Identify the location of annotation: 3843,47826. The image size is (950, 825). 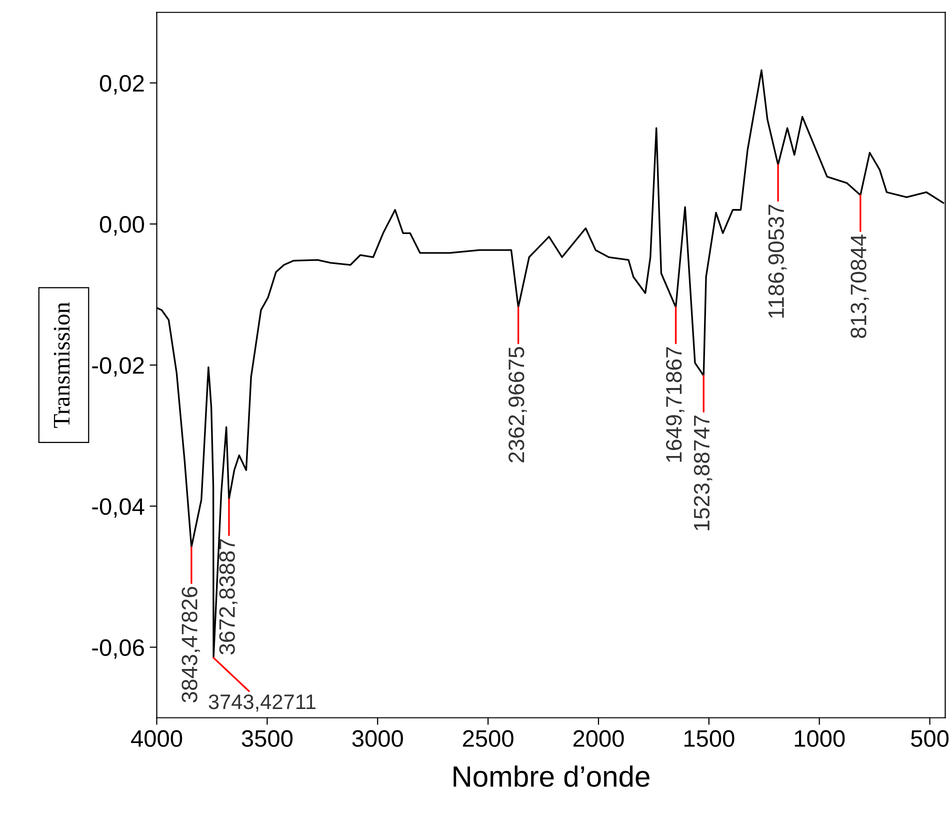
(191, 644).